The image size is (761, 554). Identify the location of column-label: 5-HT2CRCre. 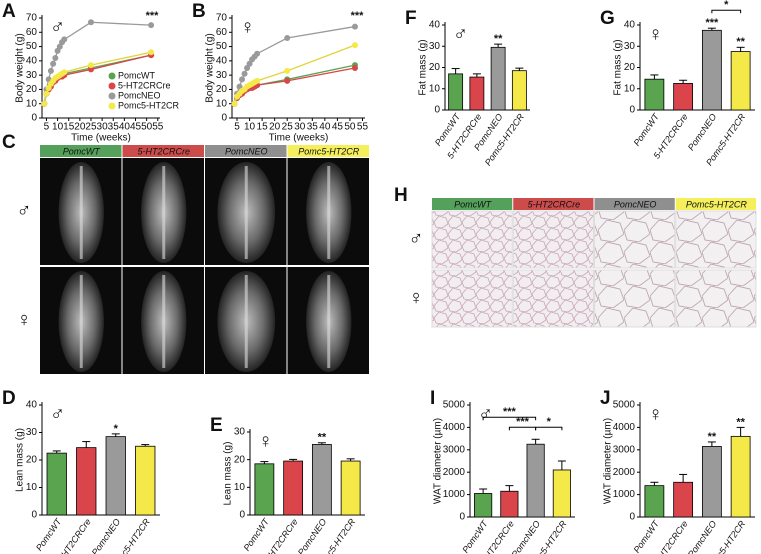
(163, 151).